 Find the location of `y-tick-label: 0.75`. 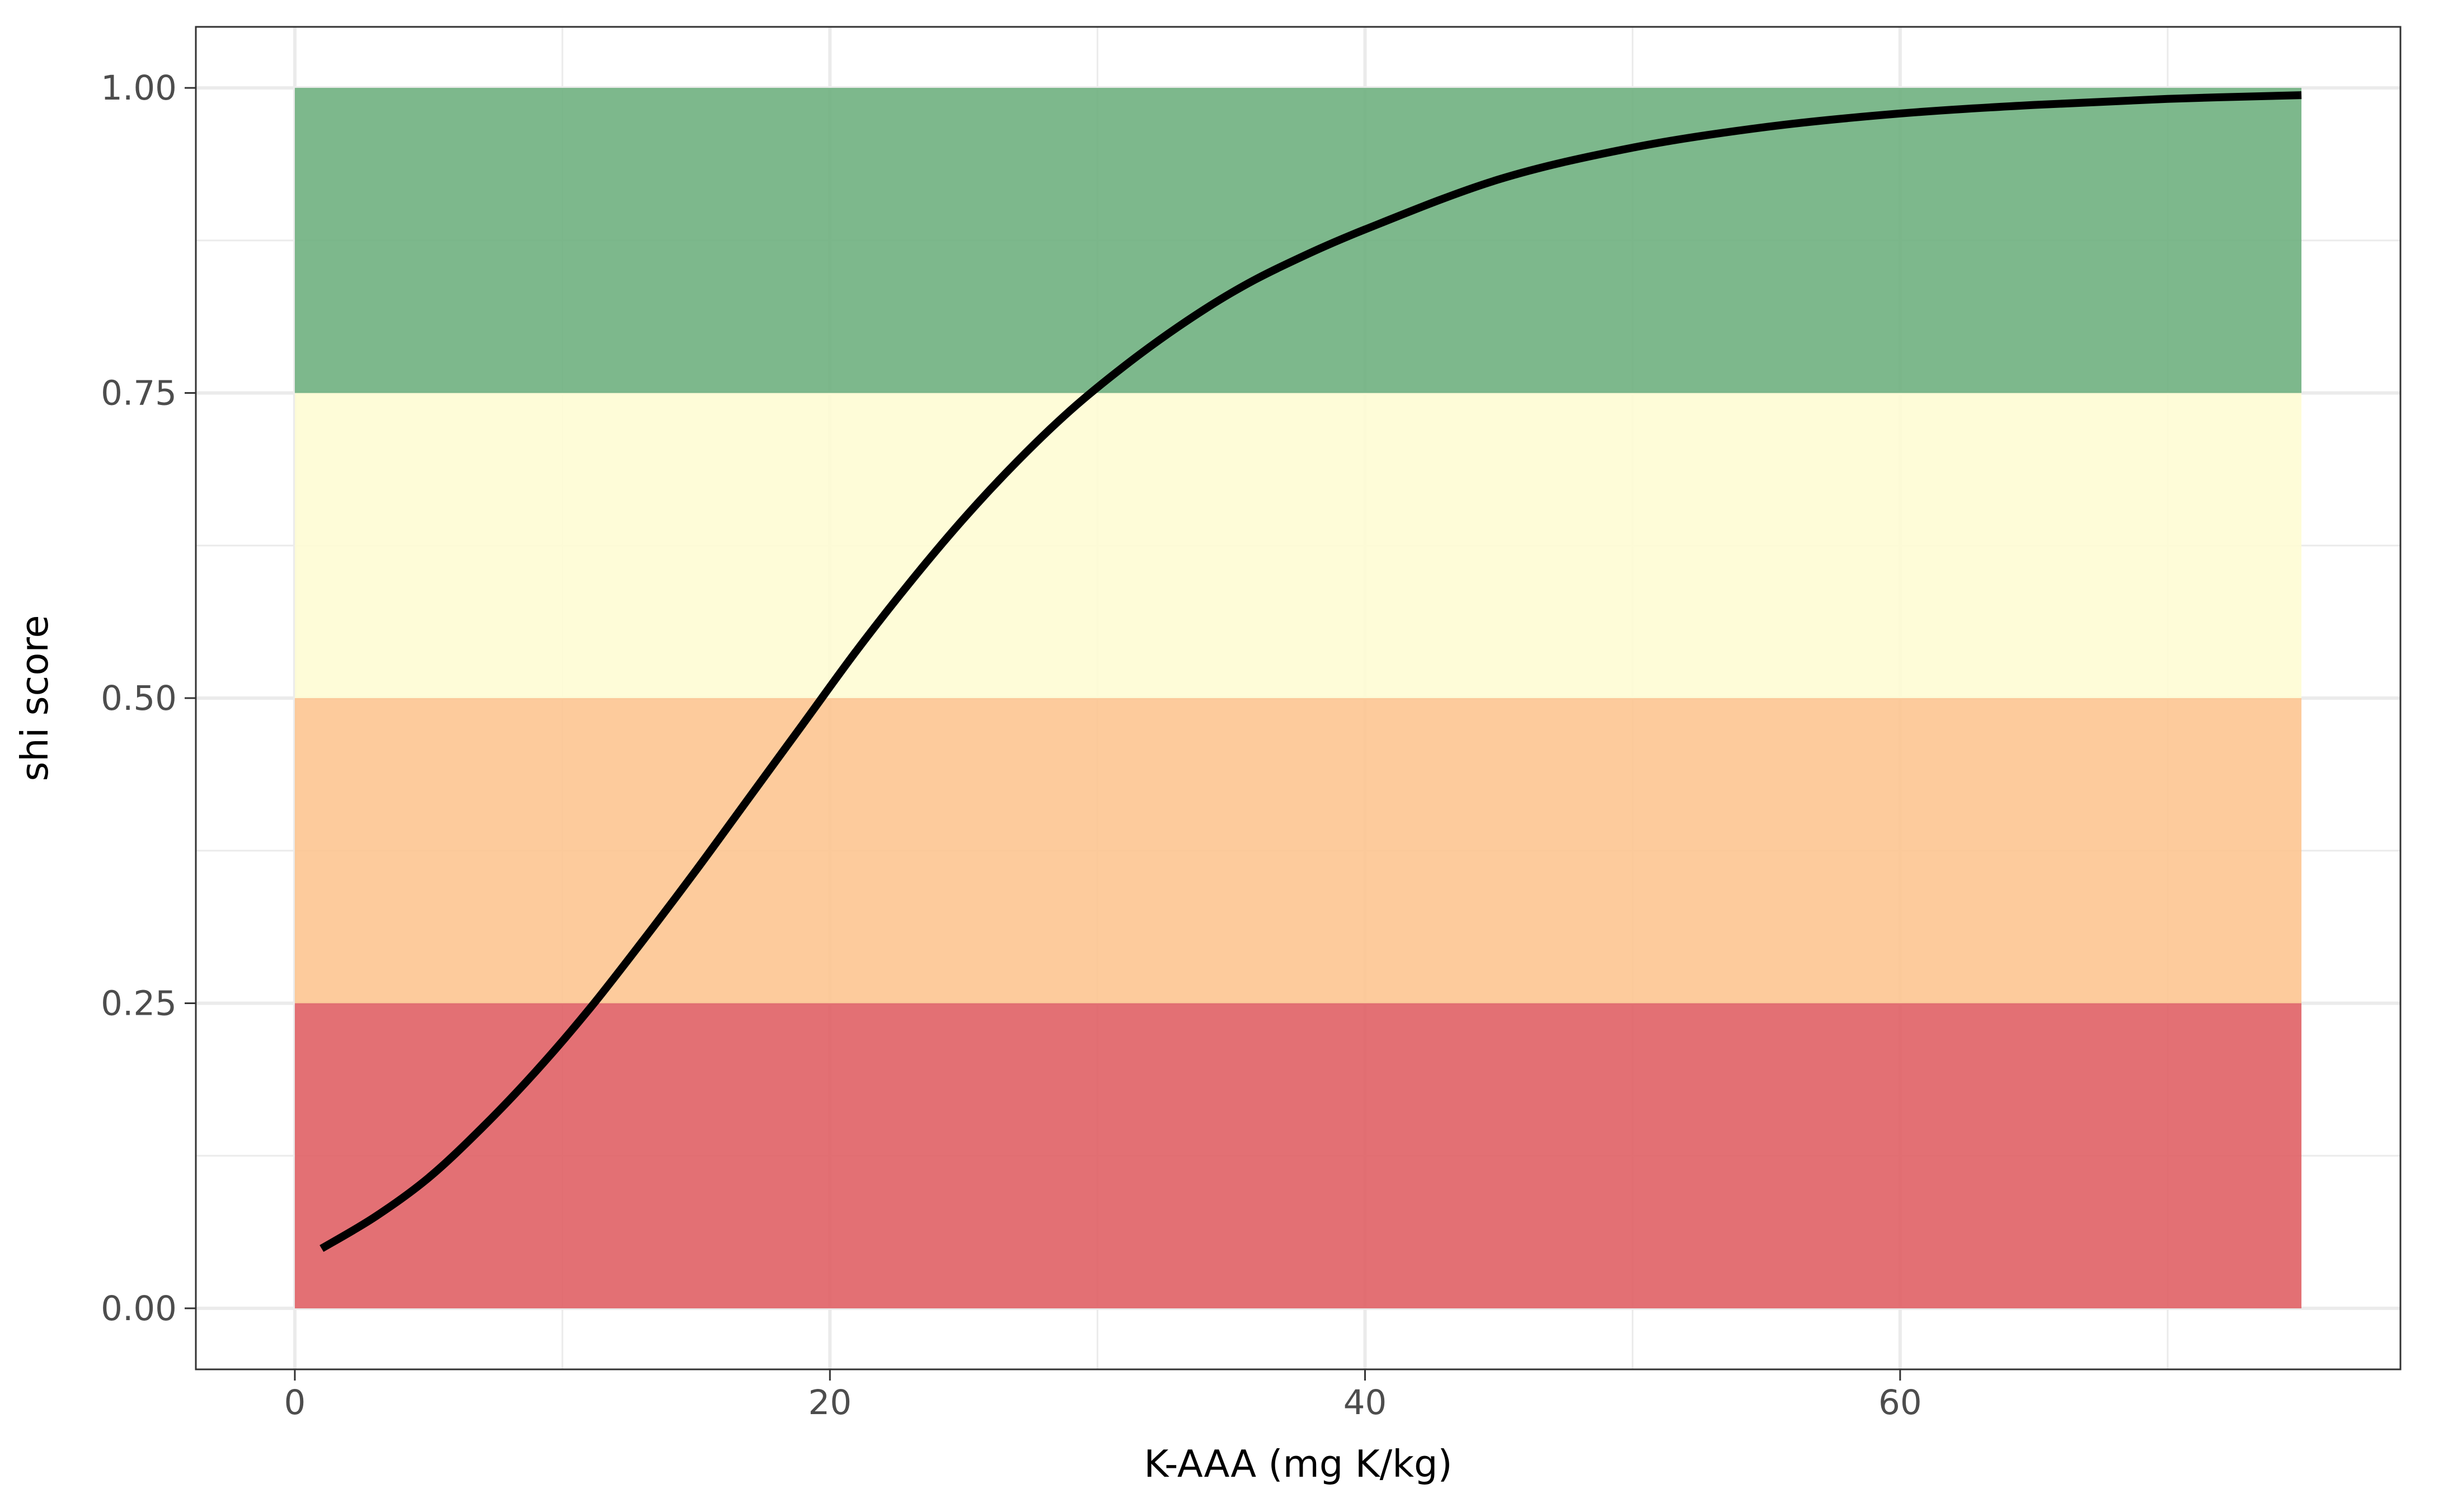

y-tick-label: 0.75 is located at coordinates (139, 393).